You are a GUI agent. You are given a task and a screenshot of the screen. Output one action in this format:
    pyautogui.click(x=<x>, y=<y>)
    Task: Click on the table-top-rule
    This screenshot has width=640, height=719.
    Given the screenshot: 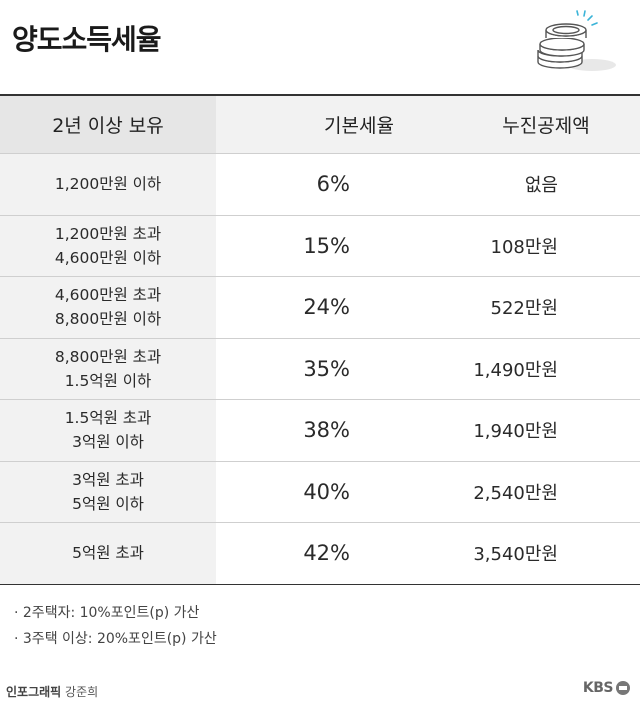 What is the action you would take?
    pyautogui.click(x=320, y=95)
    